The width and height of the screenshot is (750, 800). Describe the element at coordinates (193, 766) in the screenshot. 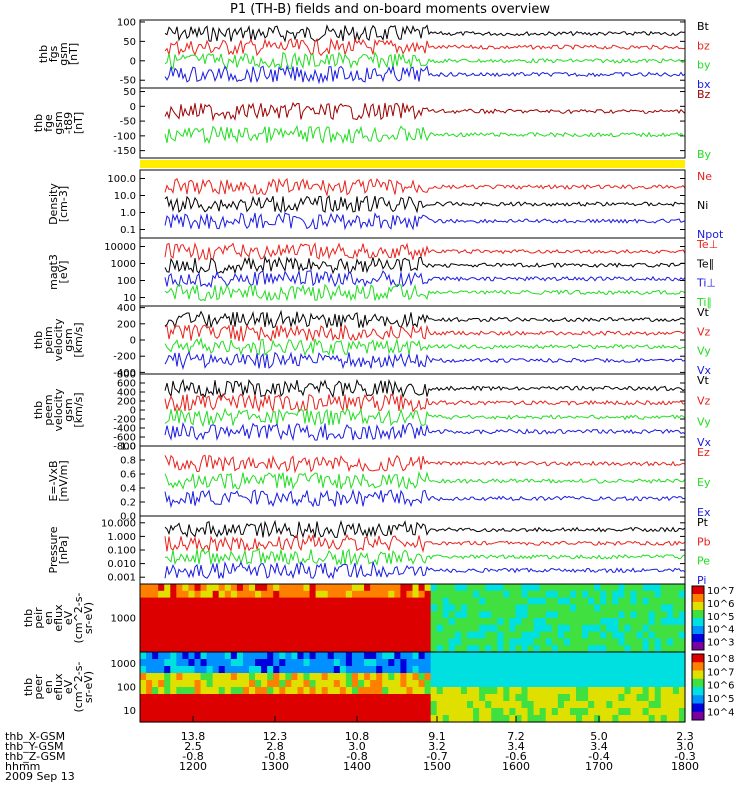

I see `ephemeris-value: 1200` at that location.